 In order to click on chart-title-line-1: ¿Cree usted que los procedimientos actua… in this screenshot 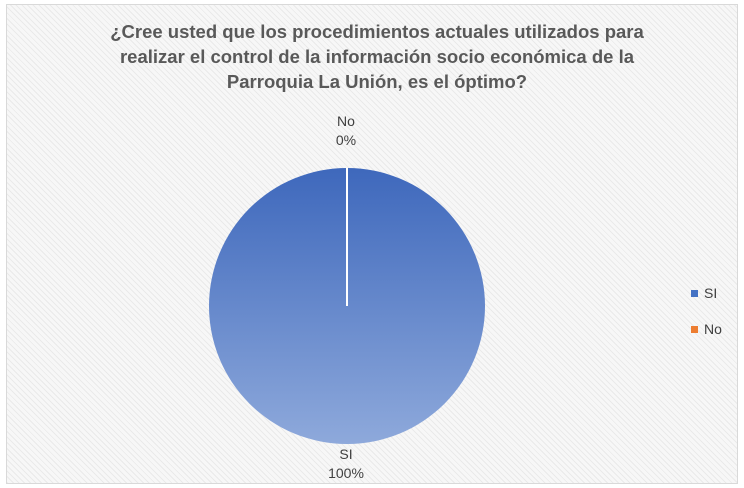, I will do `click(377, 31)`.